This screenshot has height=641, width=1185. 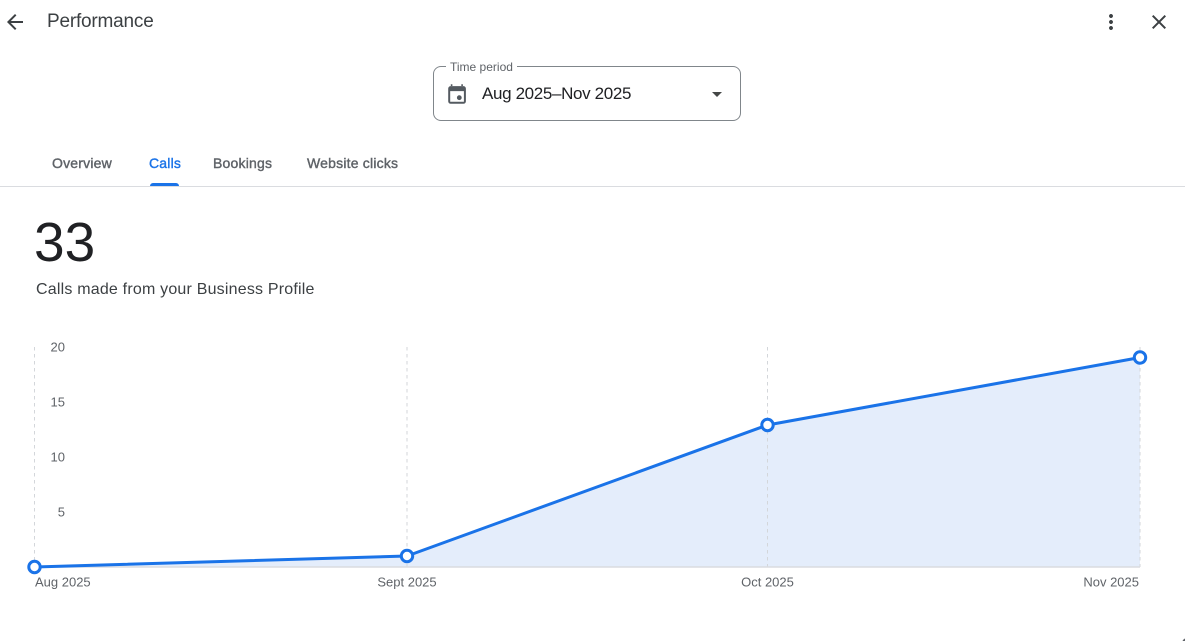 What do you see at coordinates (61, 512) in the screenshot?
I see `svg-text: 5` at bounding box center [61, 512].